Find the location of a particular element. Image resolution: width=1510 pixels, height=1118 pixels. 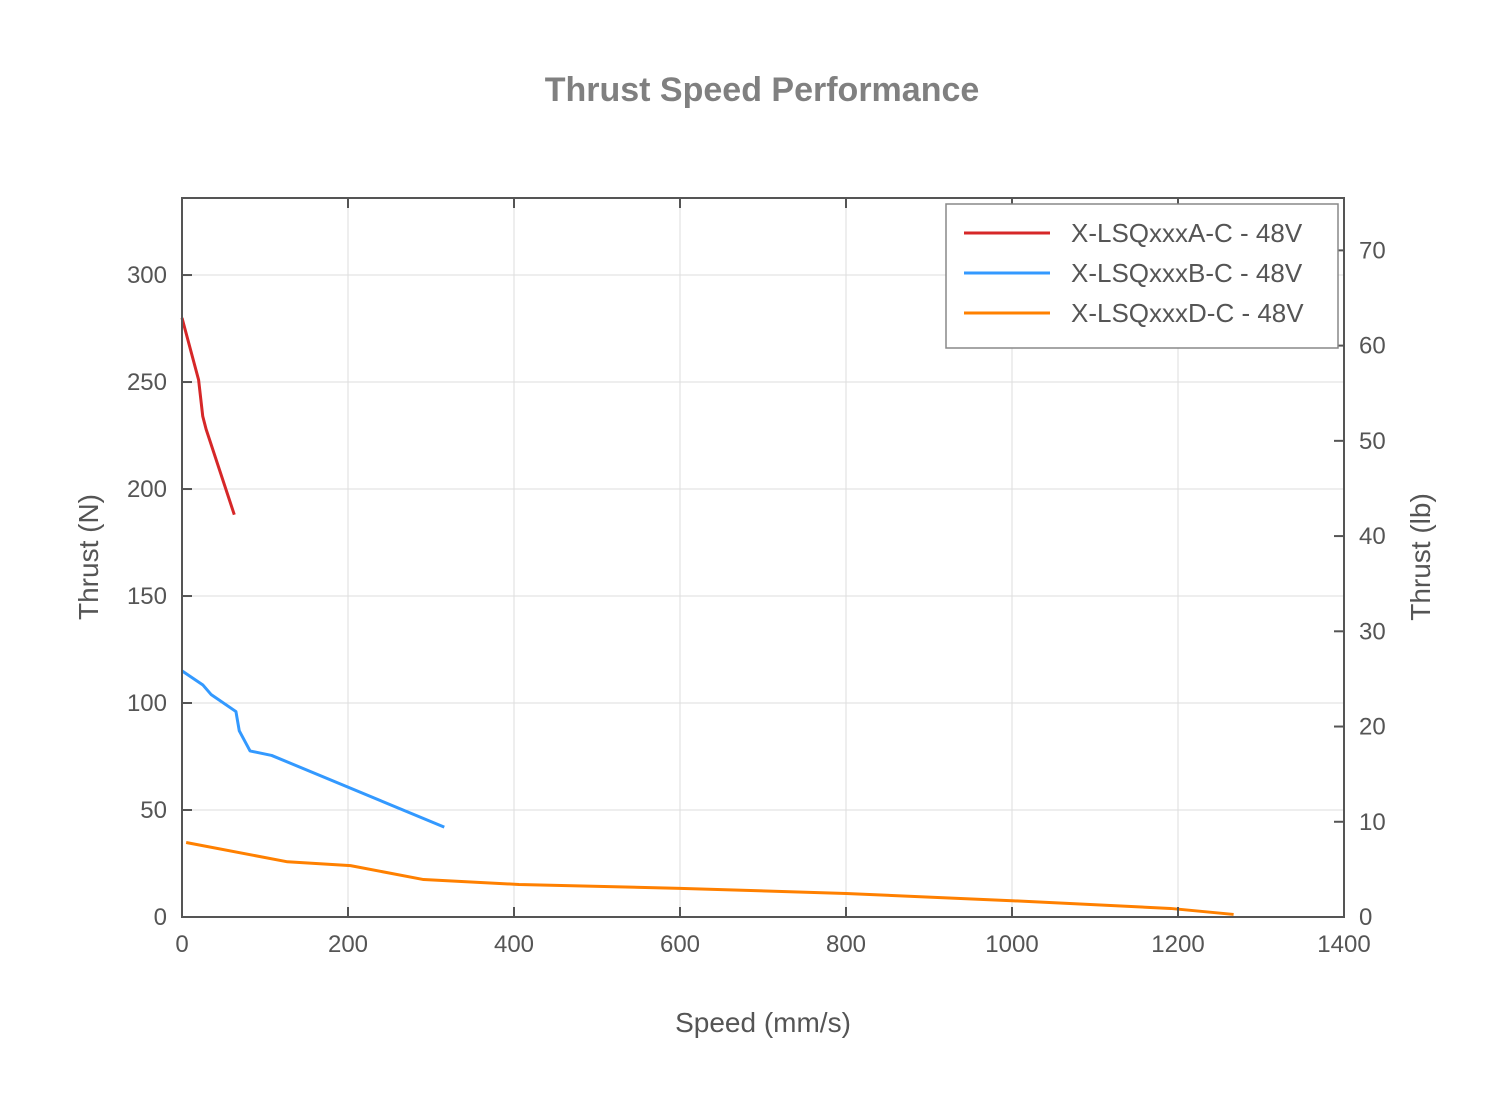

y2-tick-label: 40 is located at coordinates (1372, 536).